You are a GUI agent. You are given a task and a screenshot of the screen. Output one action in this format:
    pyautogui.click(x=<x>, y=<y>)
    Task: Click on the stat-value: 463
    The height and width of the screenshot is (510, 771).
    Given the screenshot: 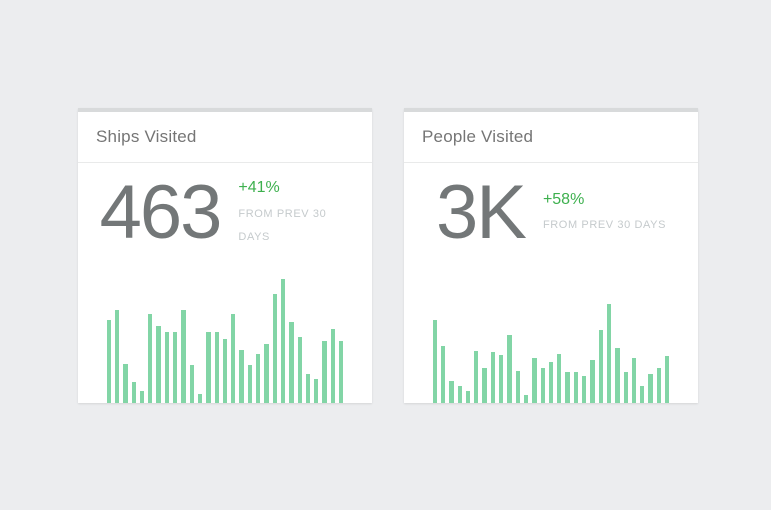 What is the action you would take?
    pyautogui.click(x=161, y=212)
    